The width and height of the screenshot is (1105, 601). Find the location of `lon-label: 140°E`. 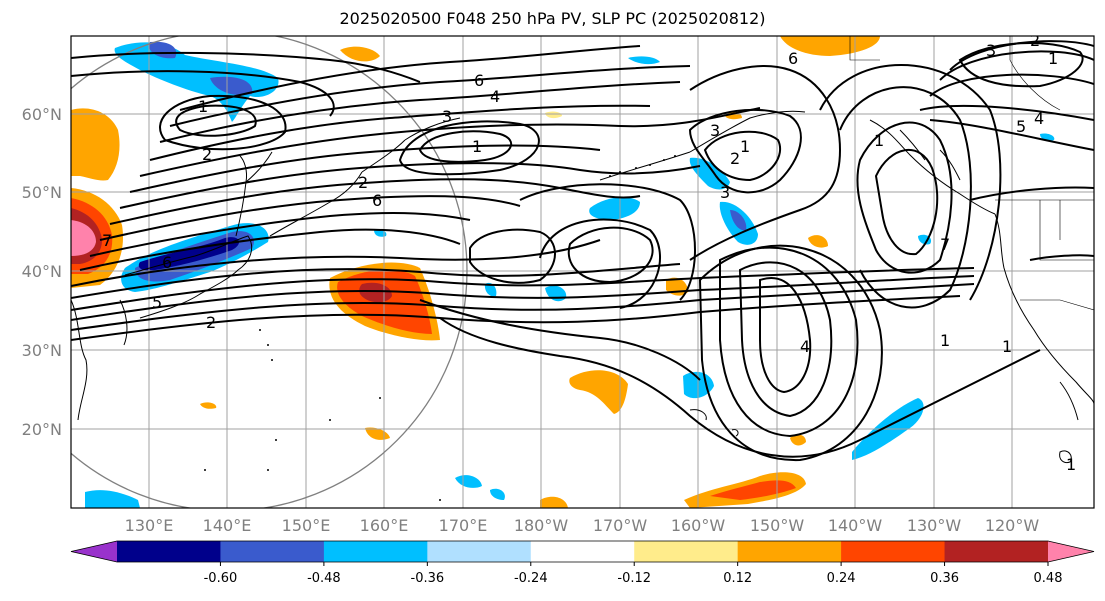

lon-label: 140°E is located at coordinates (227, 525).